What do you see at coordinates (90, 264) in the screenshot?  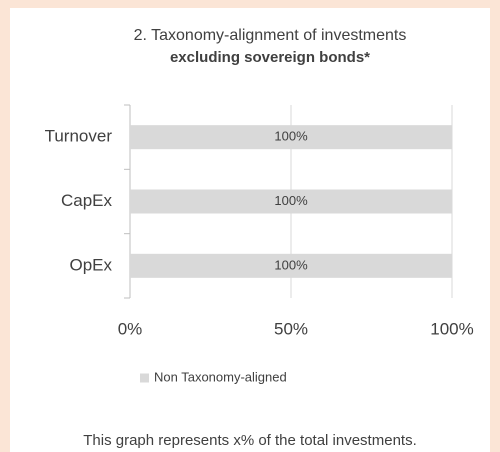 I see `y-tick-label: OpEx` at bounding box center [90, 264].